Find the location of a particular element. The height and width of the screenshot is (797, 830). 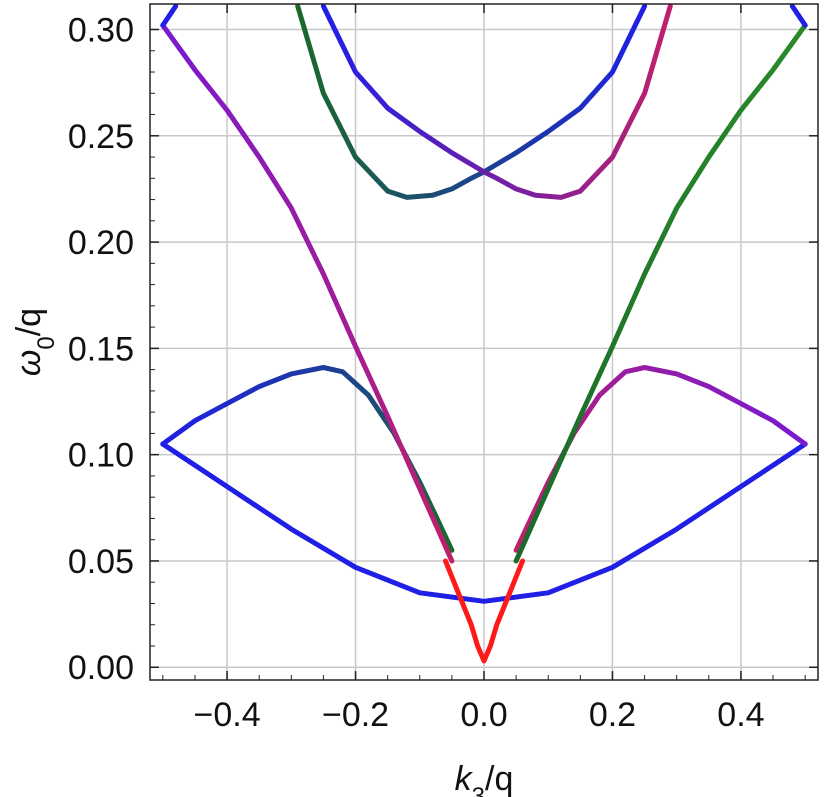

x-tick-label: −0.2 is located at coordinates (355, 715).